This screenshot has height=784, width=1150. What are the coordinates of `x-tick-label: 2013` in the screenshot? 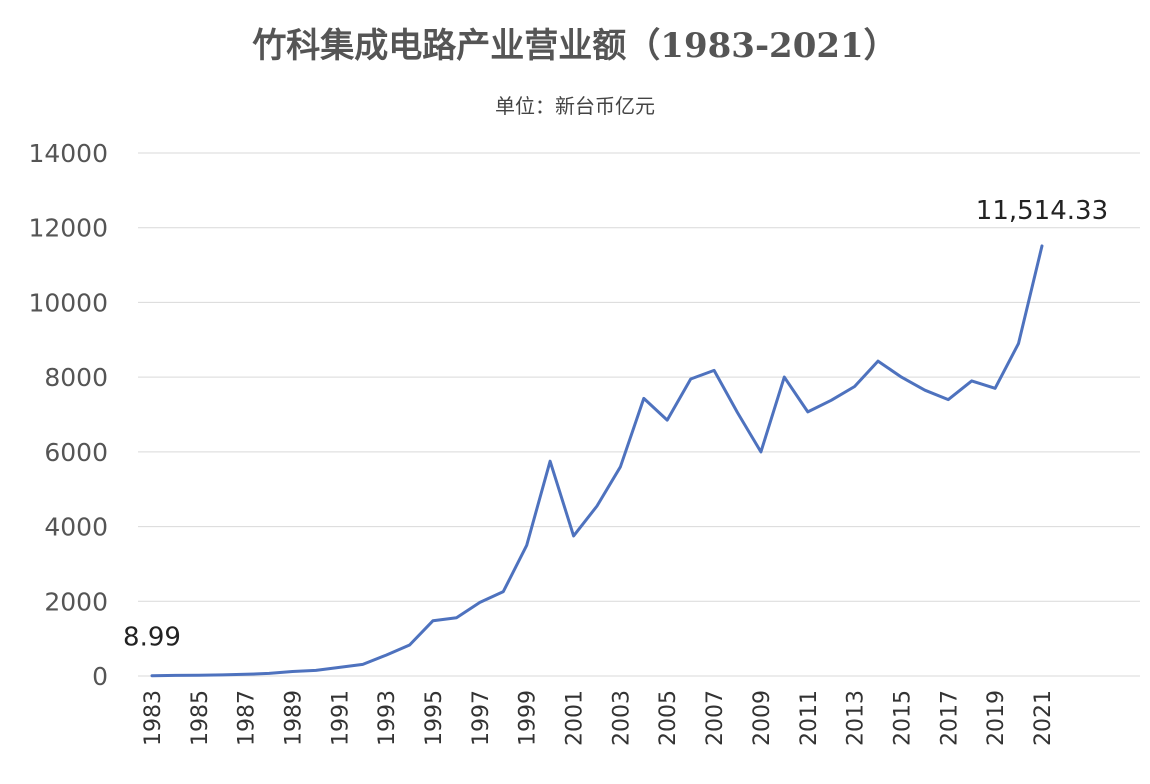 It's located at (856, 718).